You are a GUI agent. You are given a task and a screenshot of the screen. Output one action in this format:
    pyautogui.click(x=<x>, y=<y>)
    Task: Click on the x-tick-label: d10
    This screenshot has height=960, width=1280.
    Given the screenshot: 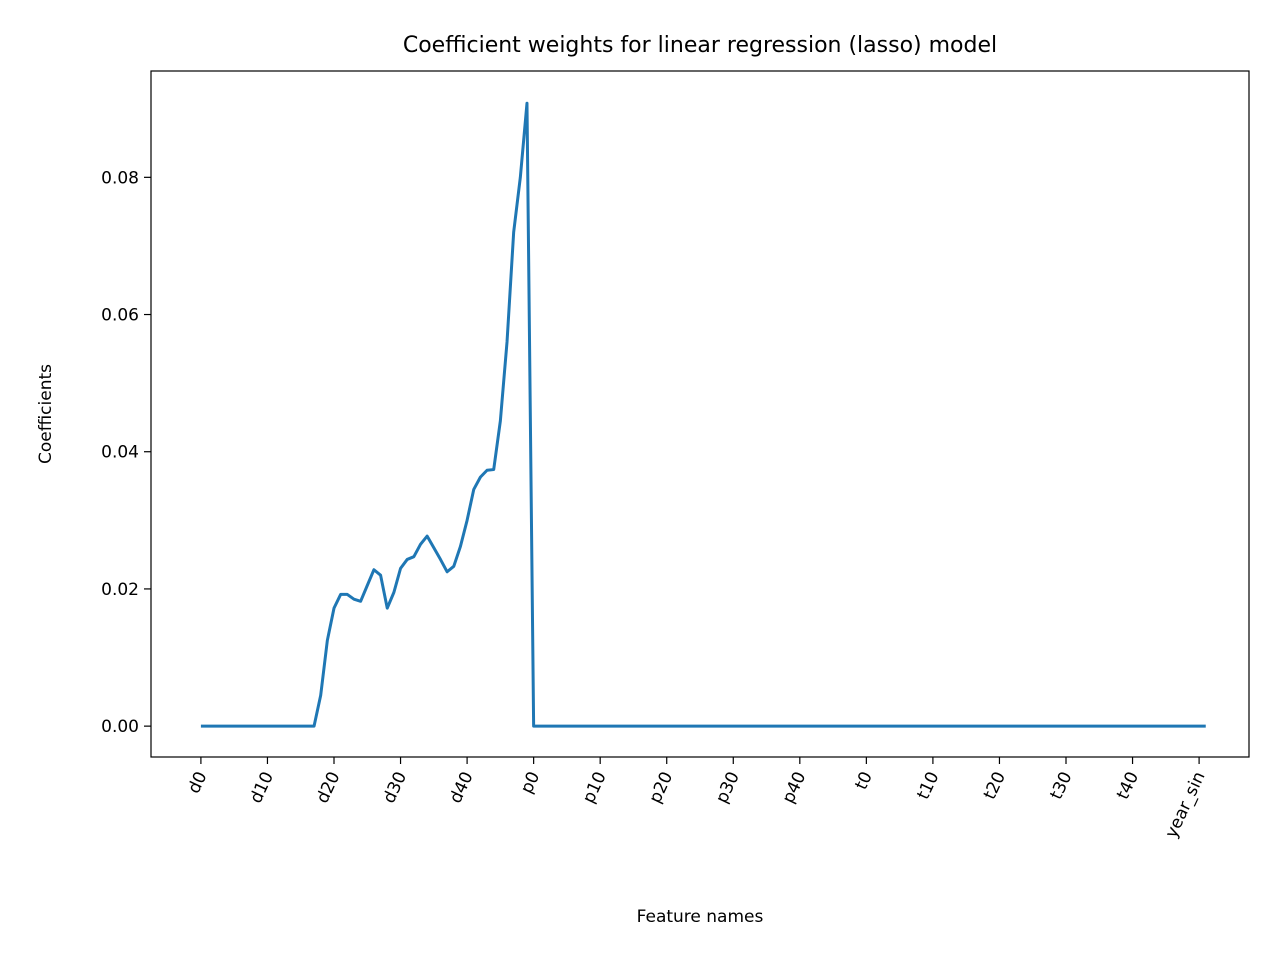 What is the action you would take?
    pyautogui.click(x=262, y=788)
    